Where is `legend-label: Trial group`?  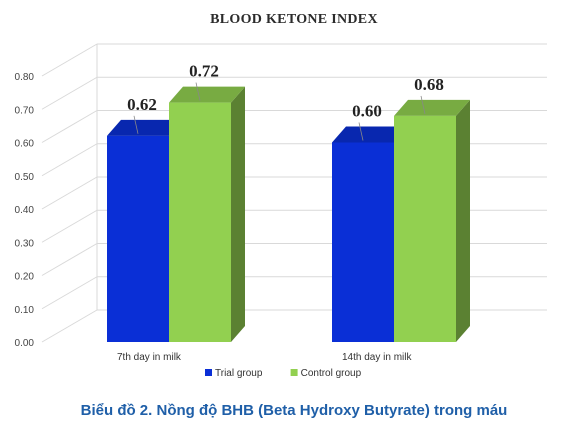
legend-label: Trial group is located at coordinates (239, 373).